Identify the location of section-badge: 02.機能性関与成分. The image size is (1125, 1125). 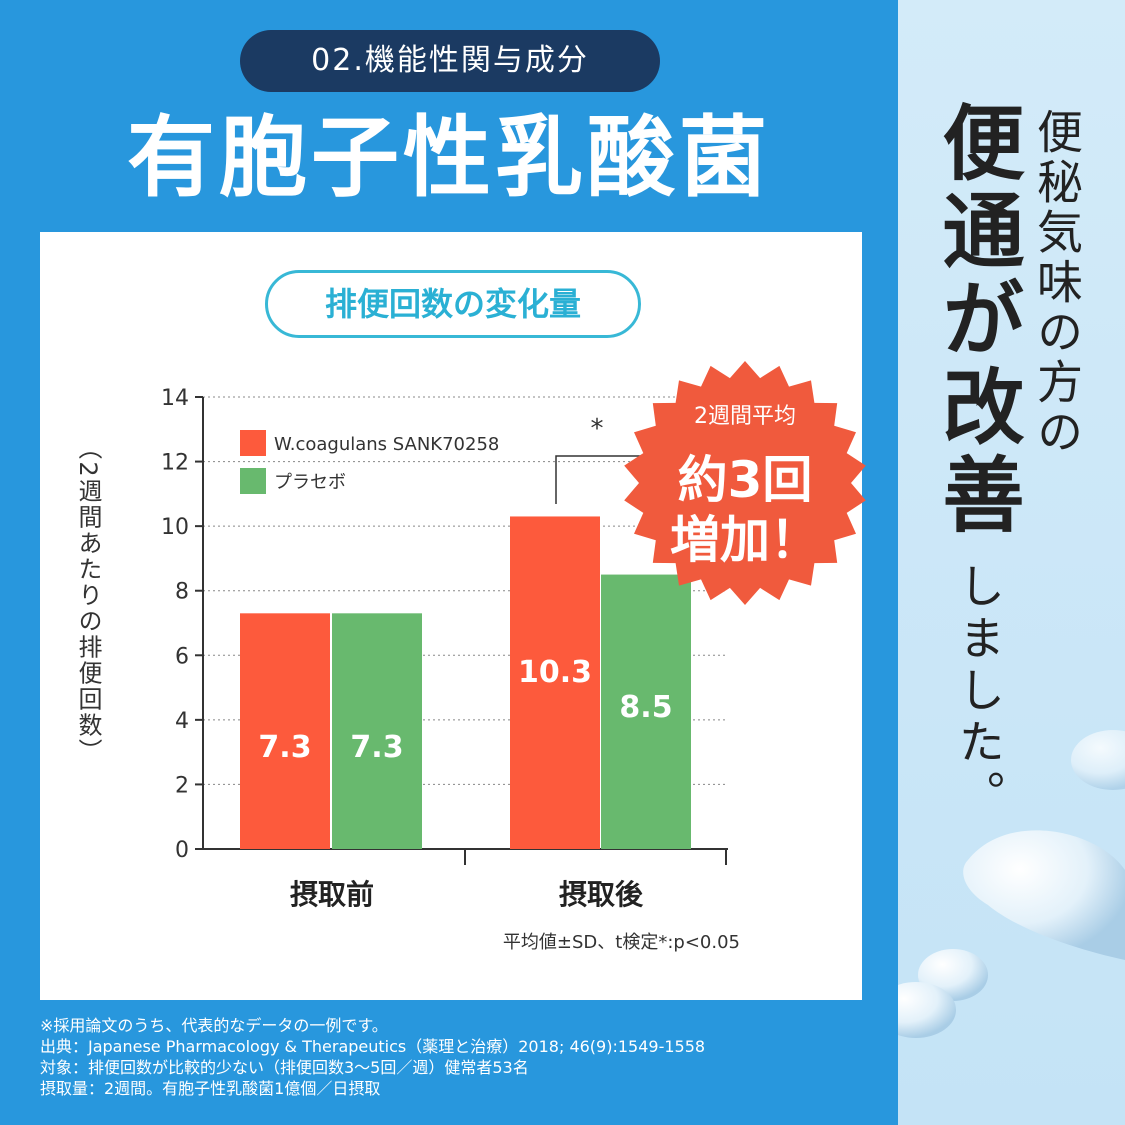
(450, 61).